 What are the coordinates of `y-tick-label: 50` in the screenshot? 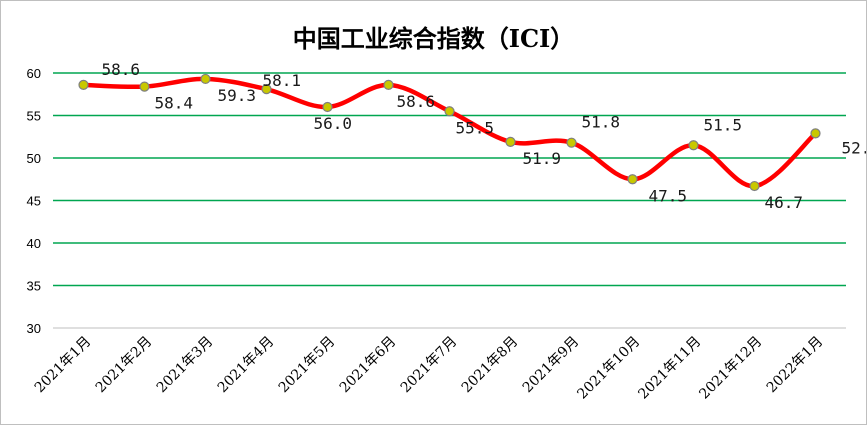 It's located at (34, 158).